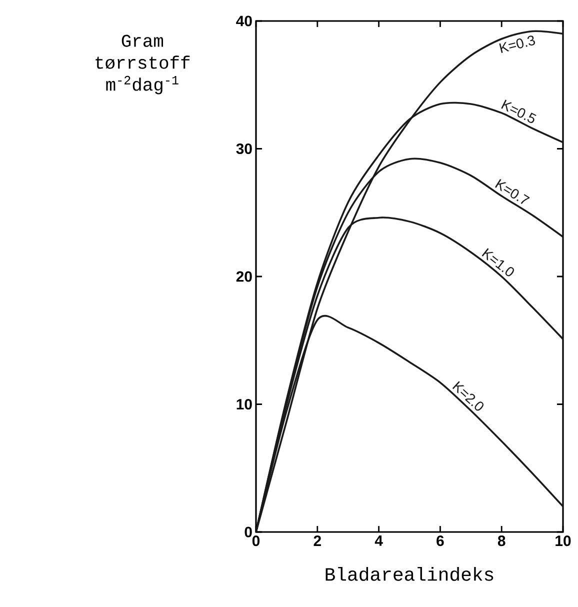  What do you see at coordinates (317, 541) in the screenshot?
I see `x-tick-label: 2` at bounding box center [317, 541].